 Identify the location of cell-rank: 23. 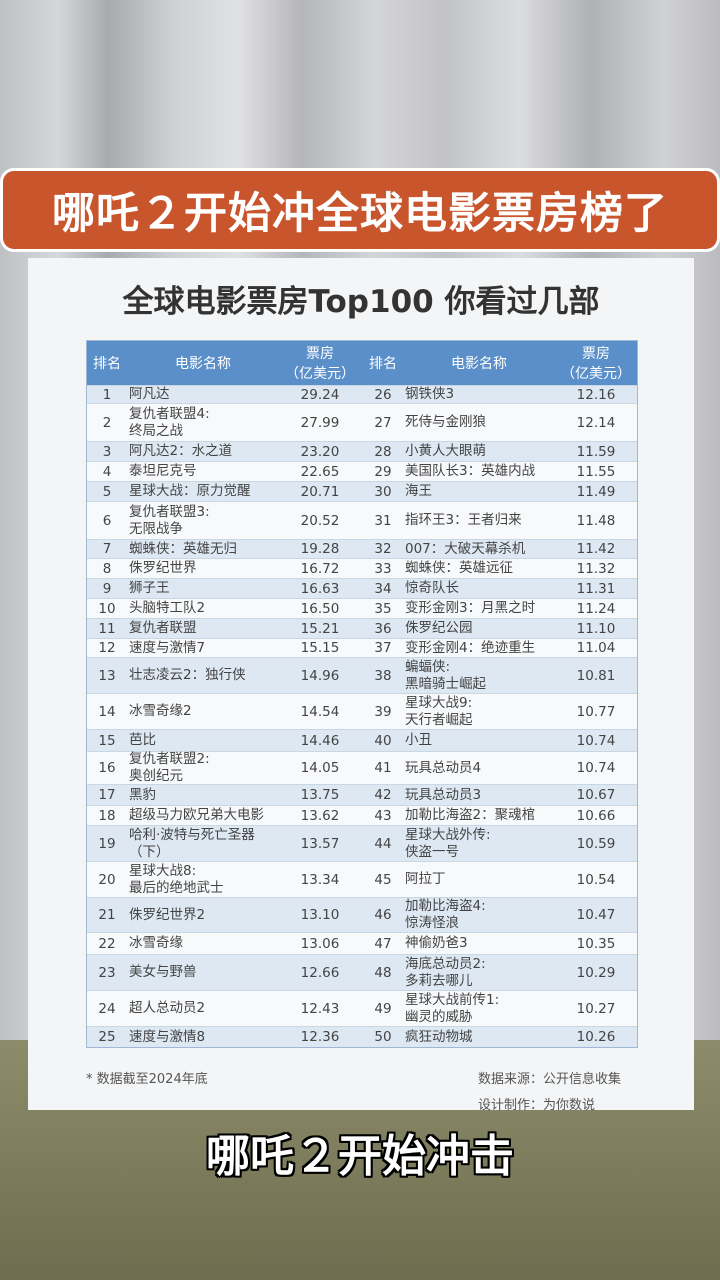
(107, 972).